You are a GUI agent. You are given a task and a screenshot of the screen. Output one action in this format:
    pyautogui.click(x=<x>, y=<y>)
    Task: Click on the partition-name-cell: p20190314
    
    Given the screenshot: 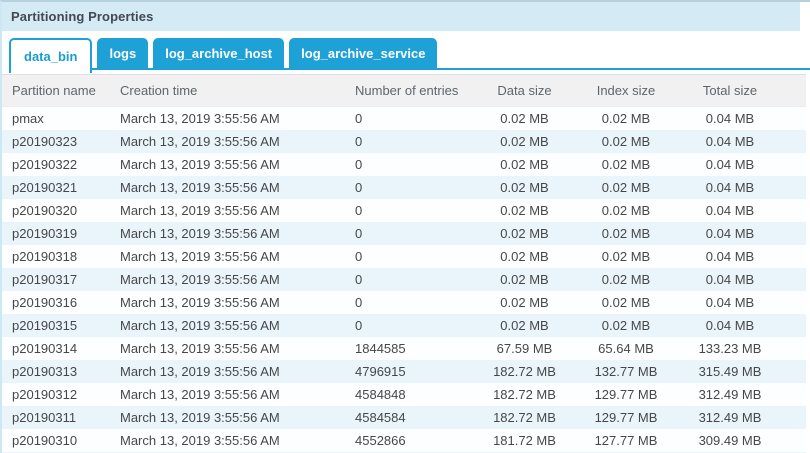 What is the action you would take?
    pyautogui.click(x=45, y=348)
    